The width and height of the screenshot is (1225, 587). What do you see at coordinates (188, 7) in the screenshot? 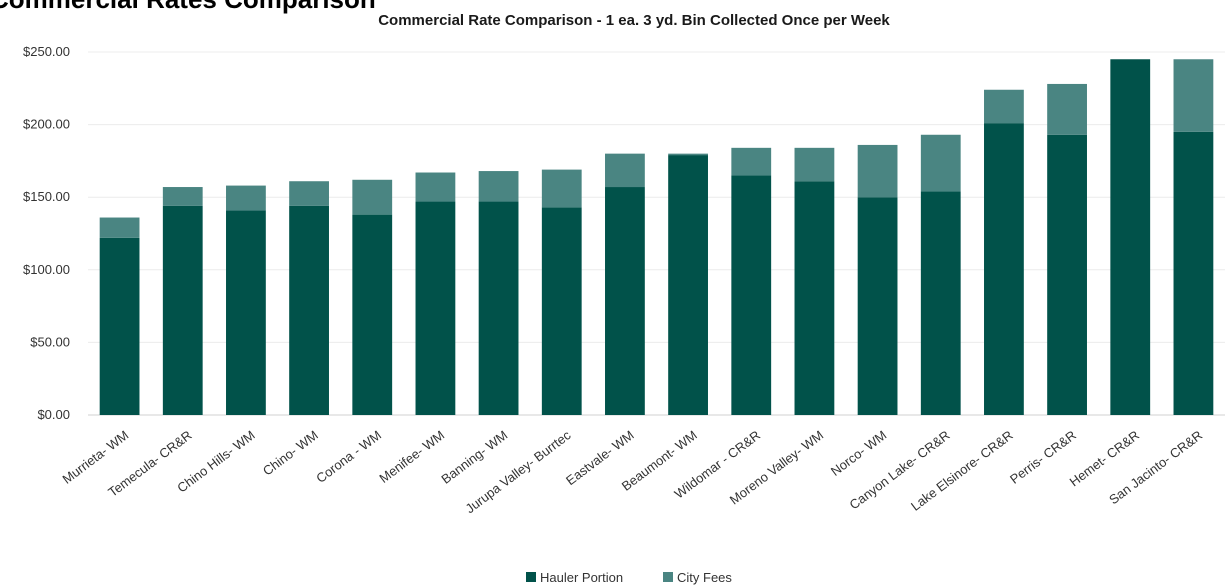
I see `cropped-heading: Commercial Rates Comparison` at bounding box center [188, 7].